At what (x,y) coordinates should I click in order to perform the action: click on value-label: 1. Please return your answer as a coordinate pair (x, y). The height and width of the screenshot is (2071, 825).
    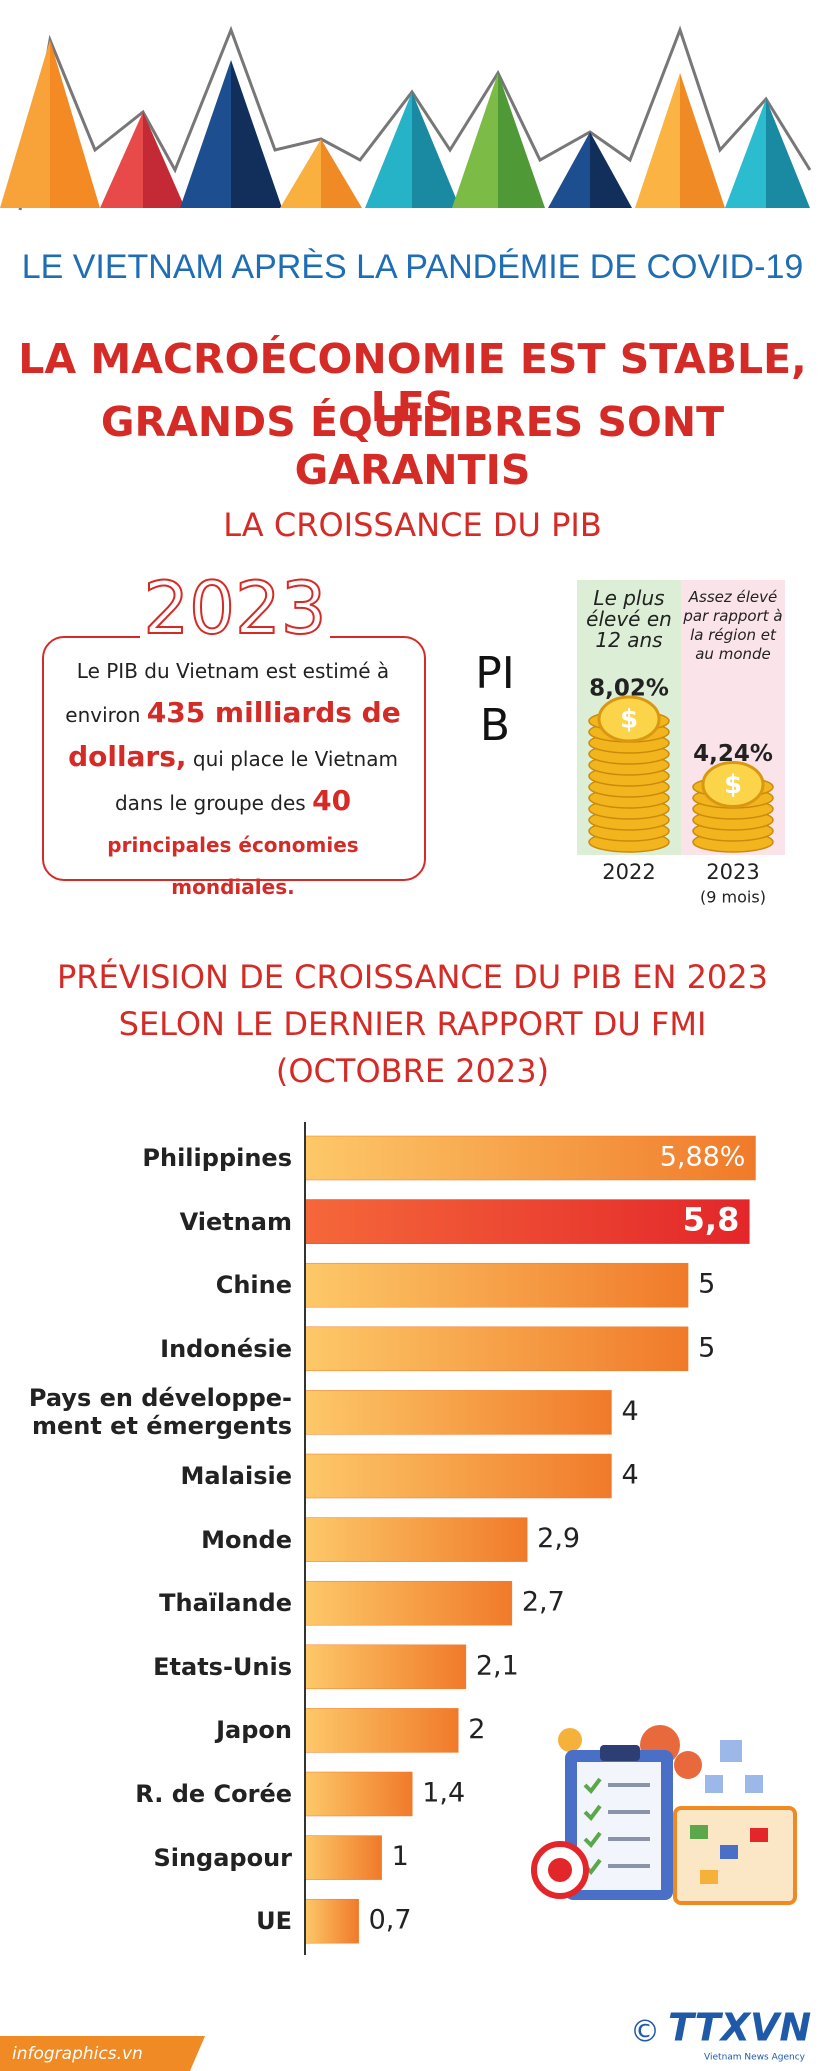
    Looking at the image, I should click on (400, 1856).